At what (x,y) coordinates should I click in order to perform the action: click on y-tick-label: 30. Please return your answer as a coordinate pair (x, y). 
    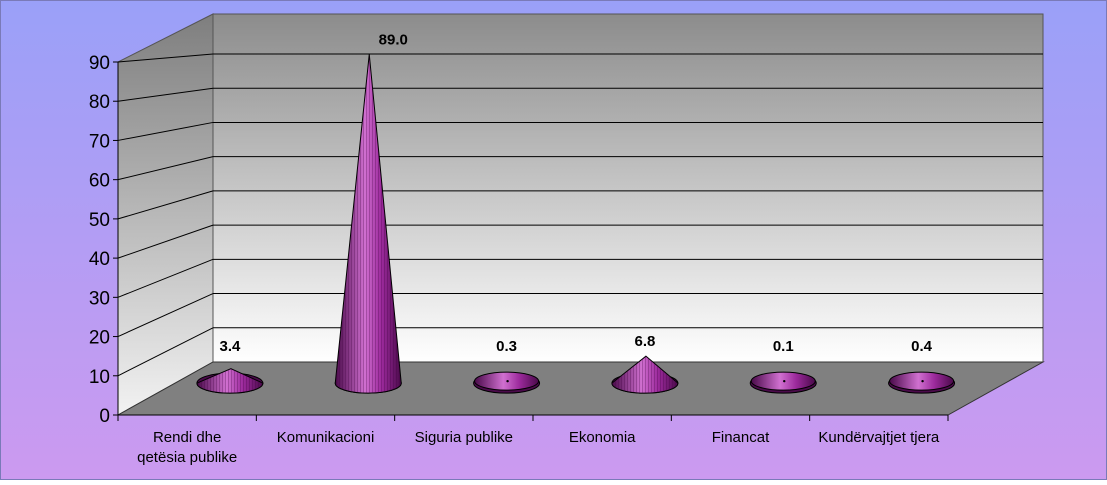
    Looking at the image, I should click on (99, 298).